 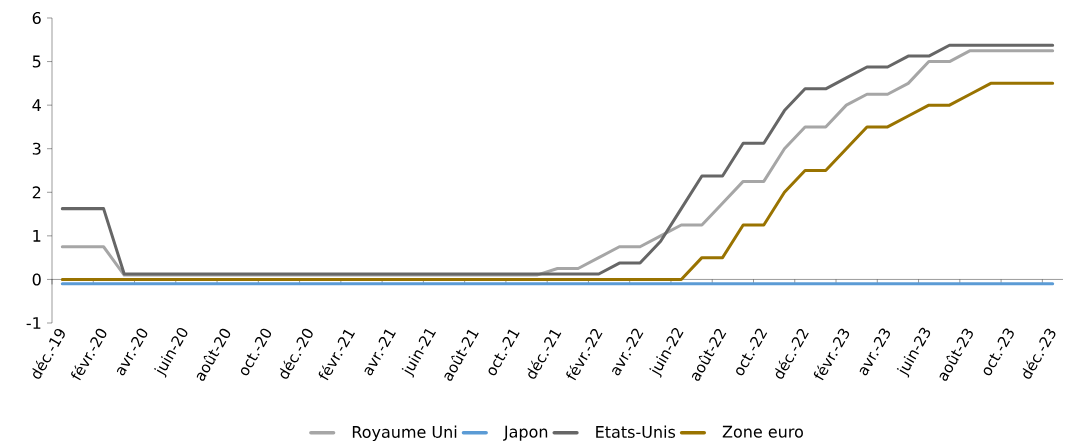 I want to click on legend-label: Japon, so click(x=525, y=433).